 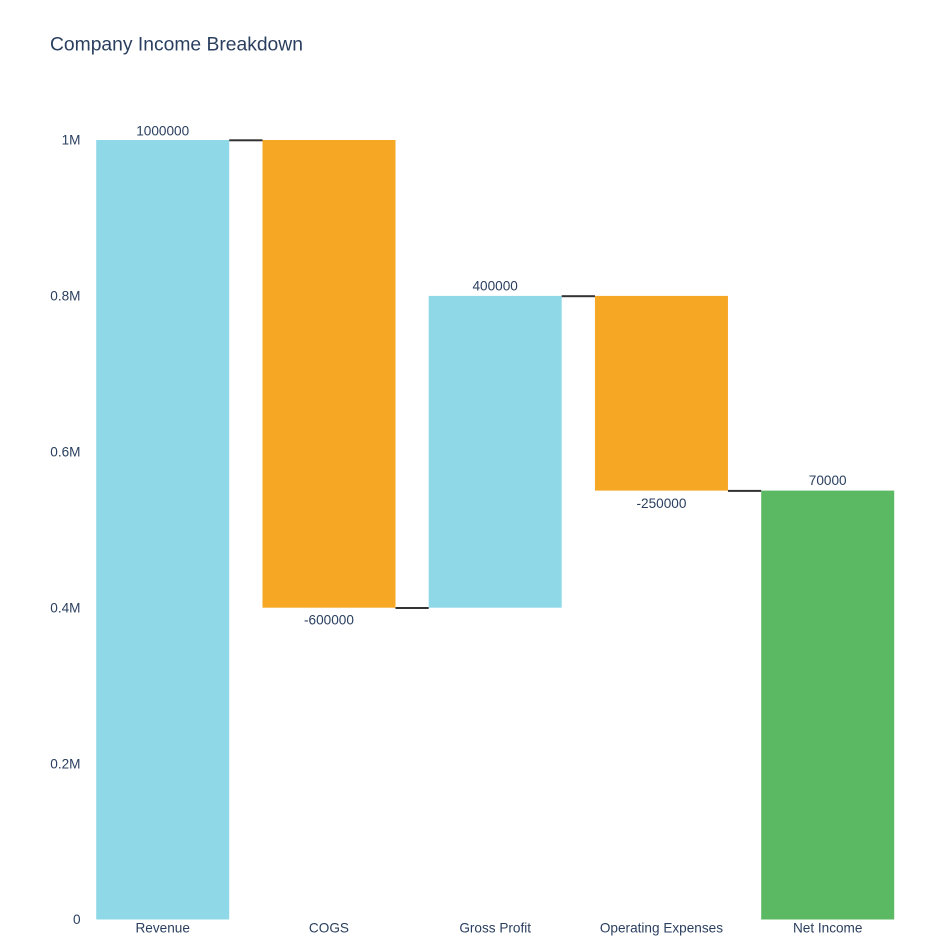 I want to click on svg-text: -250000, so click(x=662, y=503).